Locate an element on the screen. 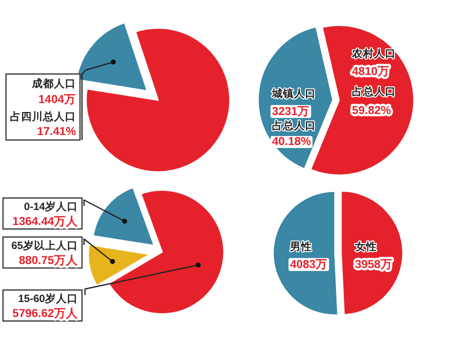 This screenshot has width=450, height=339. slice-label: 0-14岁人口 is located at coordinates (51, 206).